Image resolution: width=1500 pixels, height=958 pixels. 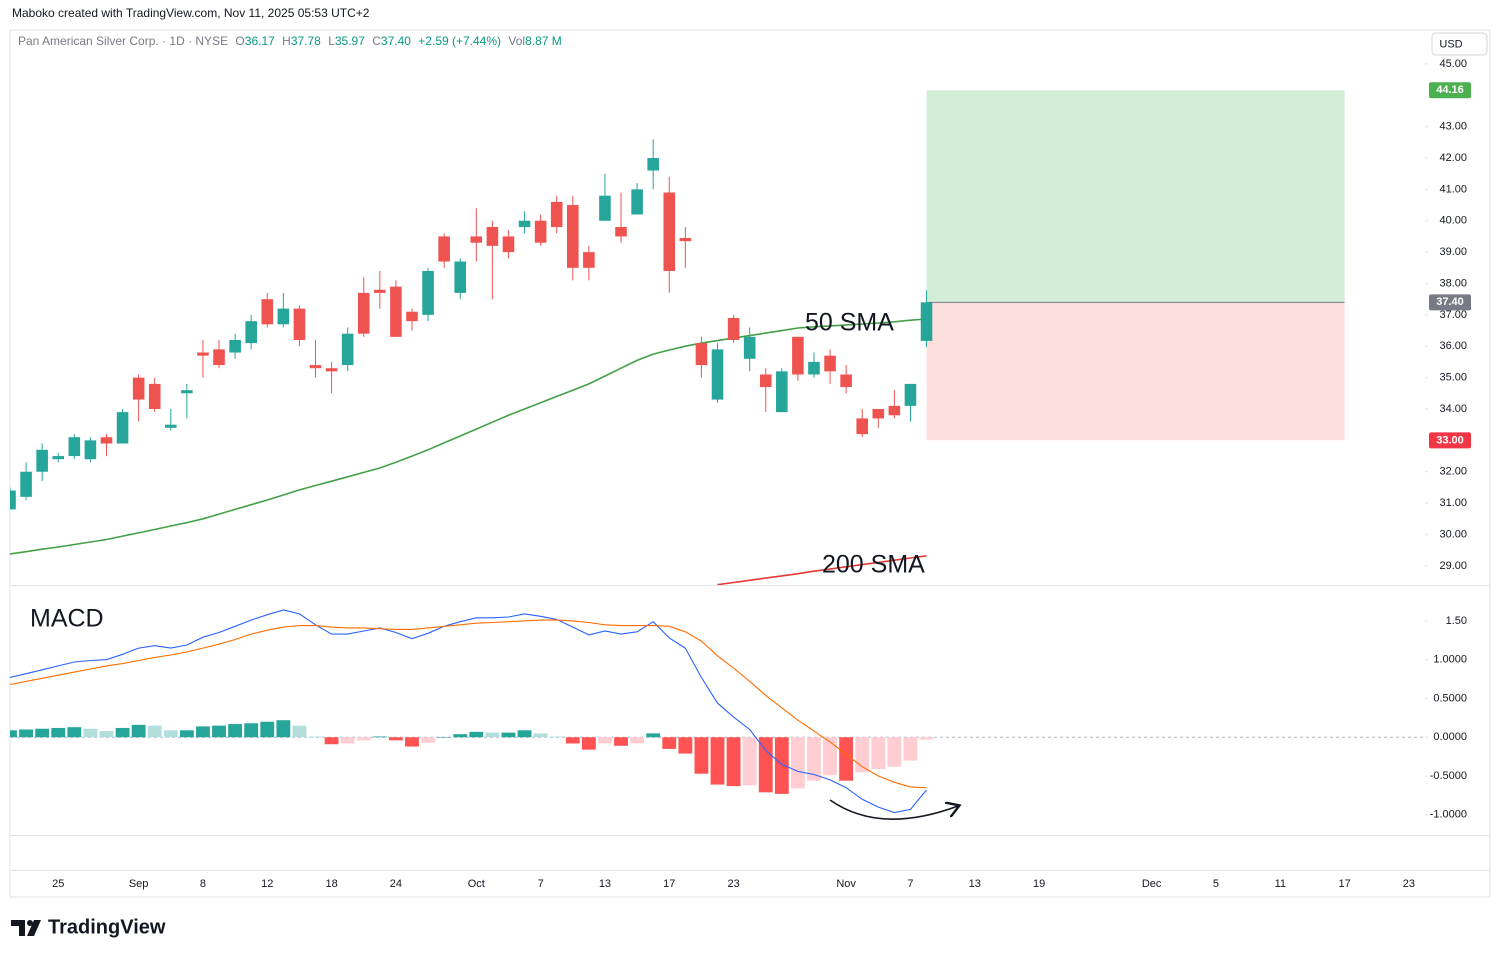 What do you see at coordinates (396, 884) in the screenshot?
I see `x-tick-label: 24` at bounding box center [396, 884].